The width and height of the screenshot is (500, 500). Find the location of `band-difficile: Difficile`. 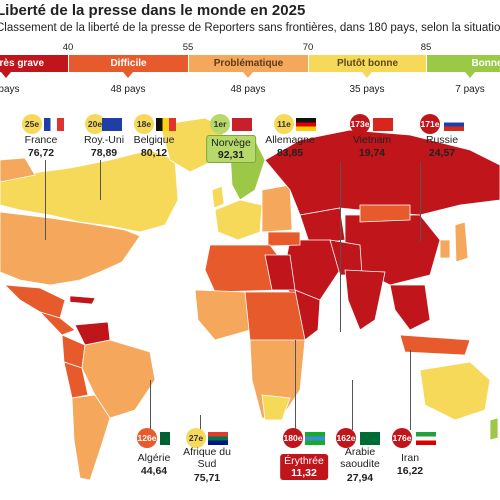

band-difficile: Difficile is located at coordinates (128, 63).